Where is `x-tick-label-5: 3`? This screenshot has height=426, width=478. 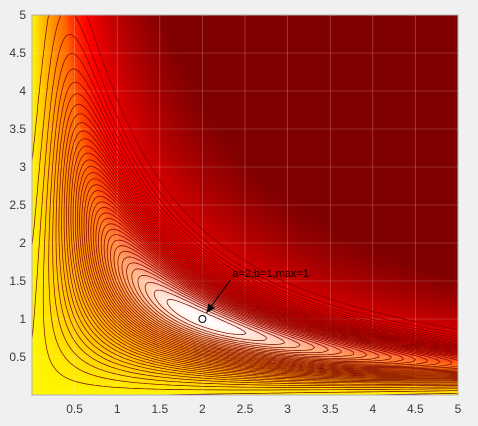 x-tick-label-5: 3 is located at coordinates (287, 409).